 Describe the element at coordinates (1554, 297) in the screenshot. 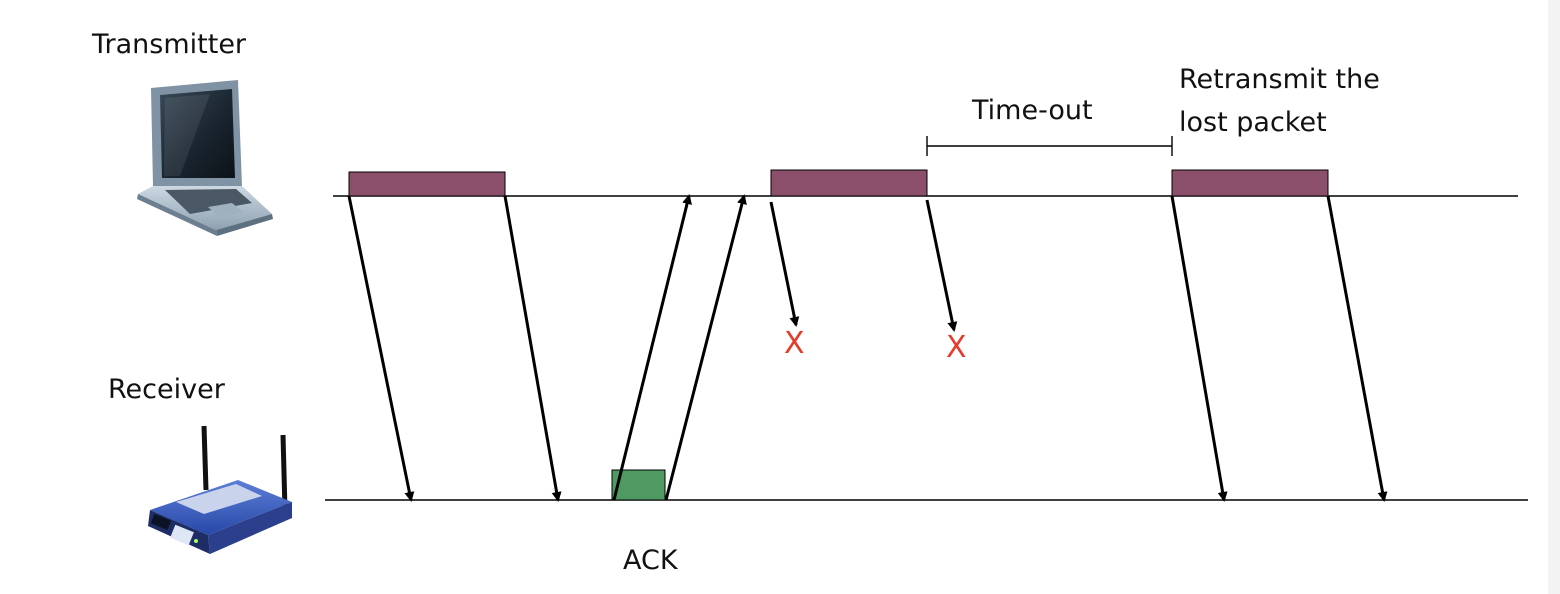

I see `page-edge` at that location.